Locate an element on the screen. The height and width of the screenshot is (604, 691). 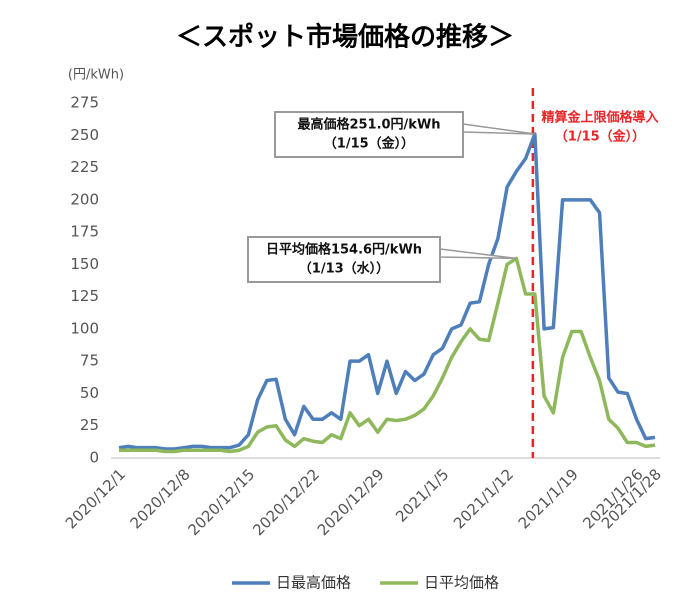
callout-text: 最高価格251.0円/kWh is located at coordinates (368, 125).